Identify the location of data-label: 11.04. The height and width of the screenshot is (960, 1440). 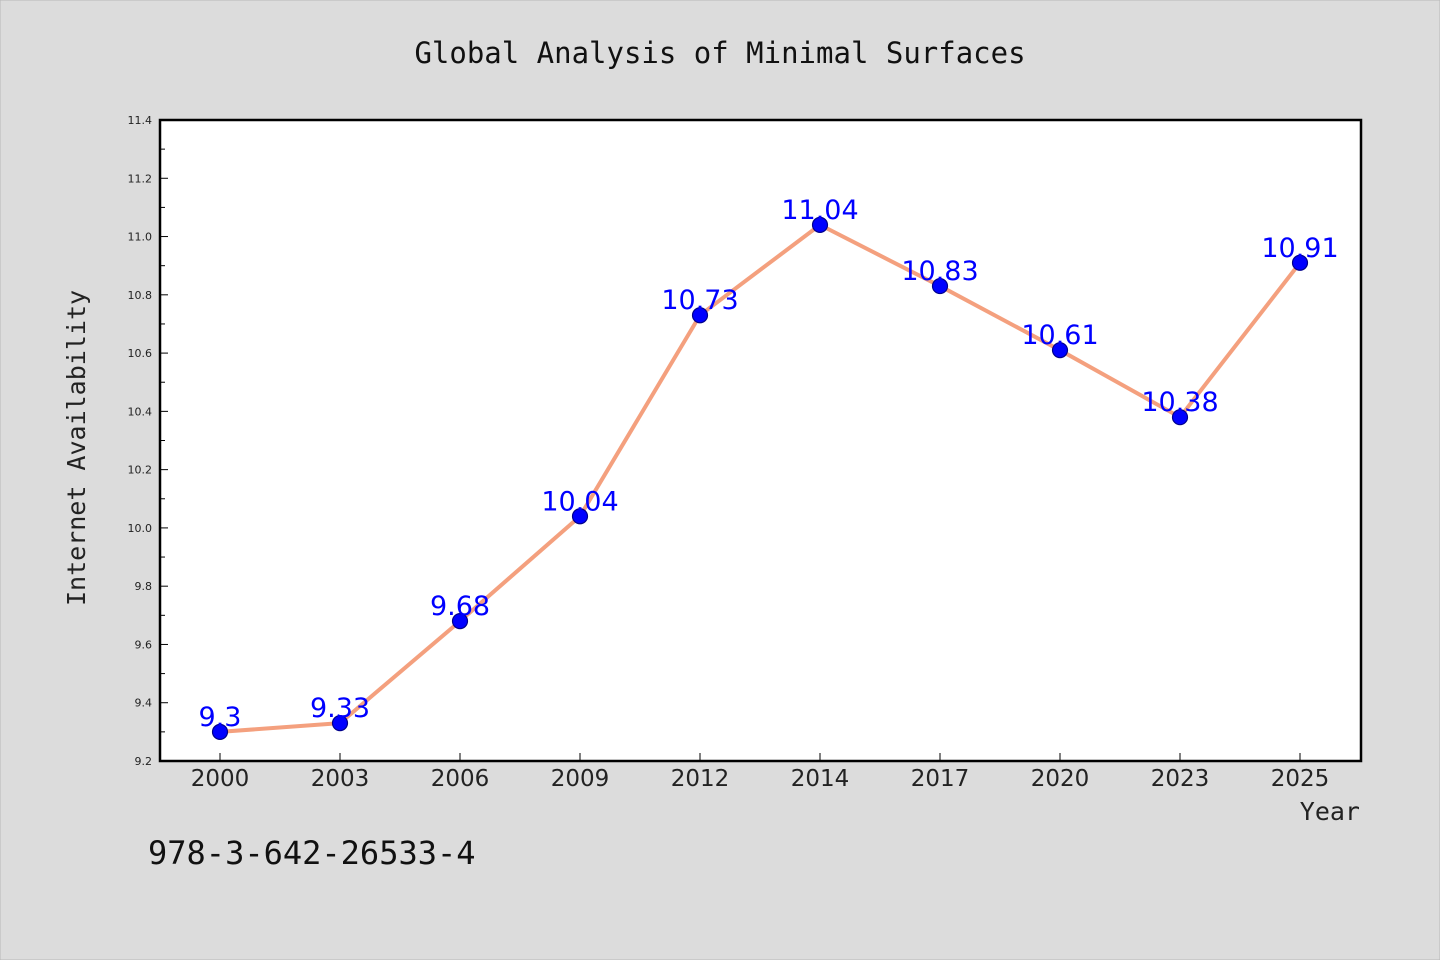
(819, 210).